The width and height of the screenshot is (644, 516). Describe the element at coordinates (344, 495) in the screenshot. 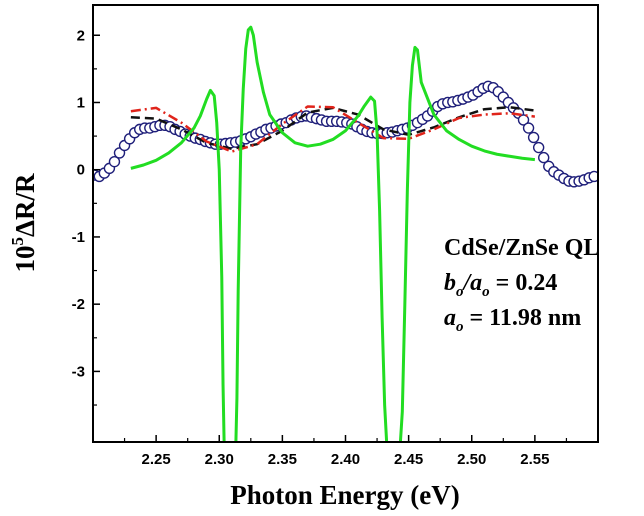

I see `x-axis-title: Photon Energy (eV)` at that location.